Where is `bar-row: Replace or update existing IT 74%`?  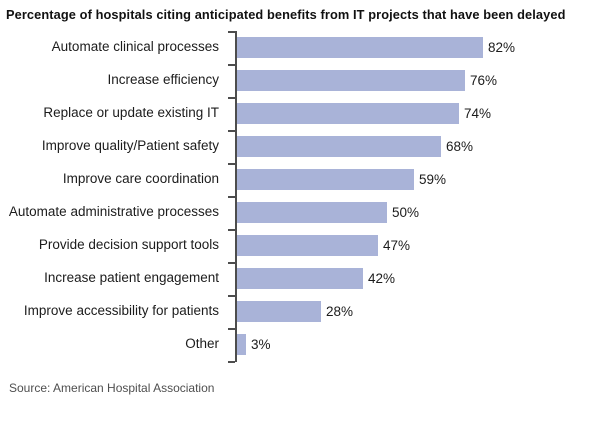 bar-row: Replace or update existing IT 74% is located at coordinates (300, 113).